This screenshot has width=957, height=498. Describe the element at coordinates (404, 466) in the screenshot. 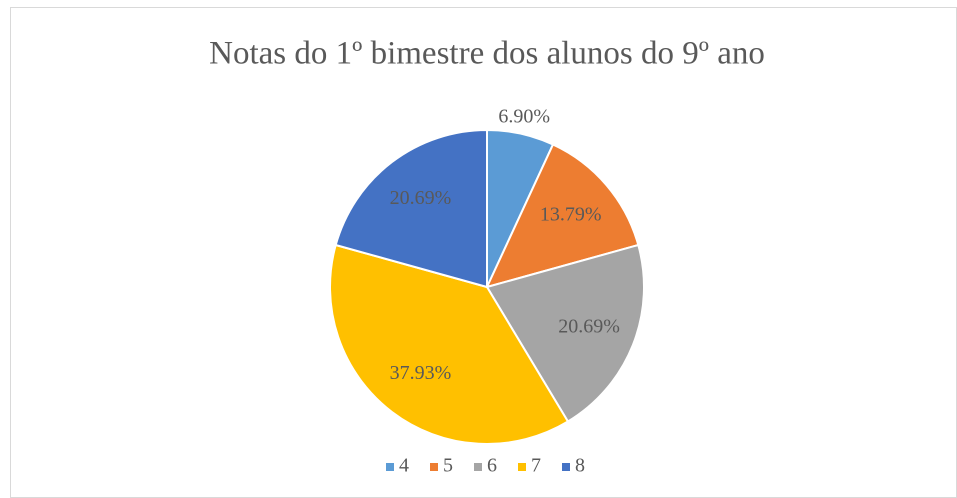

I see `legend-label: 4` at that location.